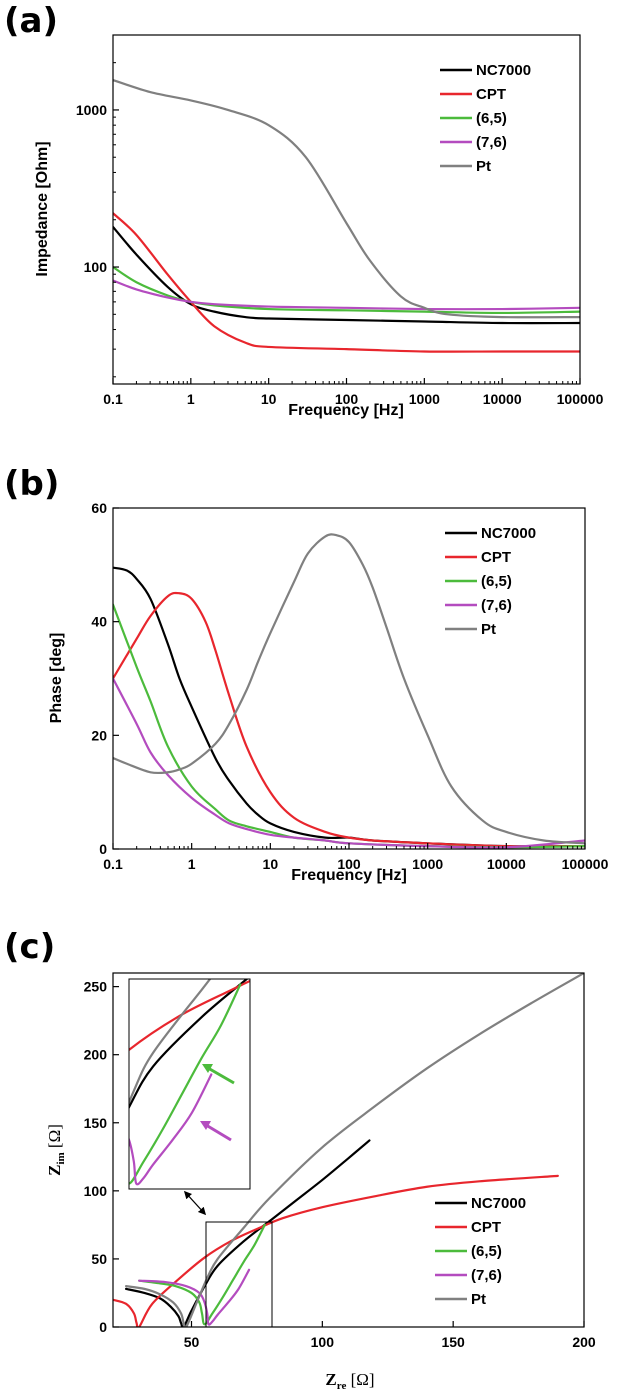 Image resolution: width=617 pixels, height=1392 pixels. What do you see at coordinates (346, 410) in the screenshot?
I see `x-axis-label-a: Frequency [Hz]` at bounding box center [346, 410].